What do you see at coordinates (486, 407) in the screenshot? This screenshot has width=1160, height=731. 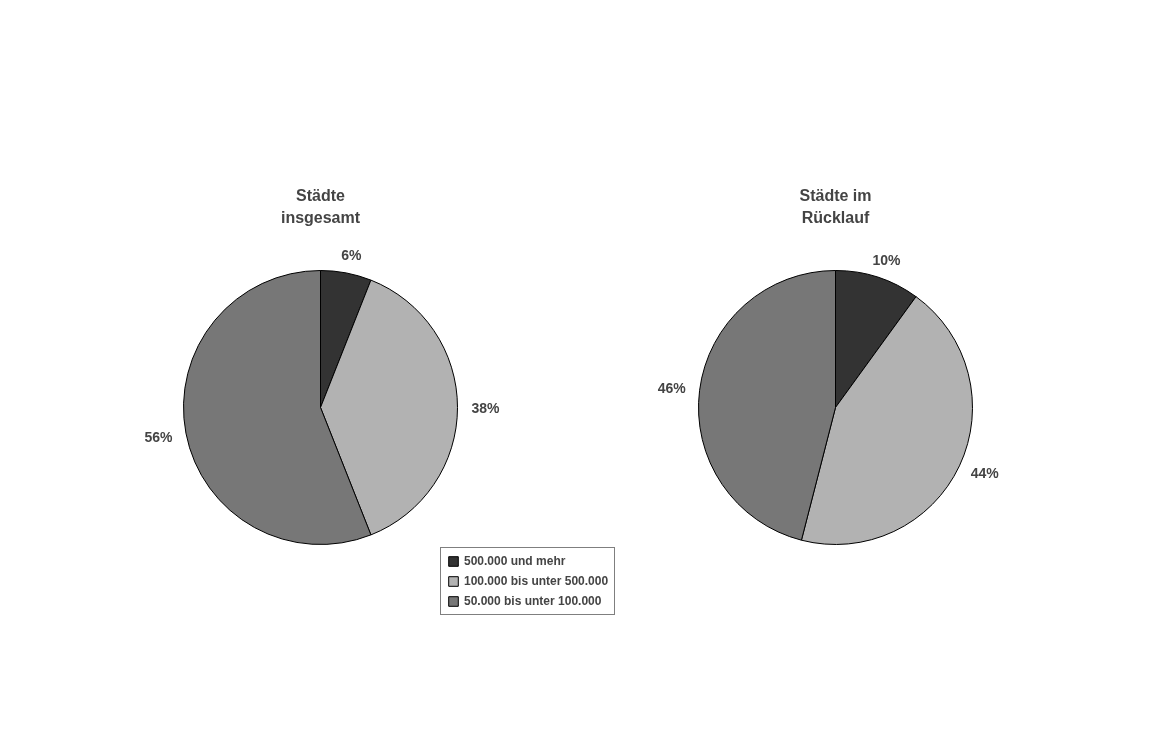 I see `data-label: 38%` at bounding box center [486, 407].